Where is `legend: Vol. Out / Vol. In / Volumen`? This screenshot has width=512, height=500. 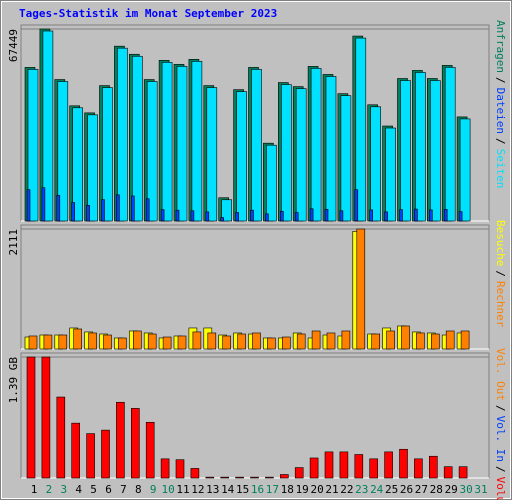 legend: Vol. Out / Vol. In / Volumen is located at coordinates (500, 424).